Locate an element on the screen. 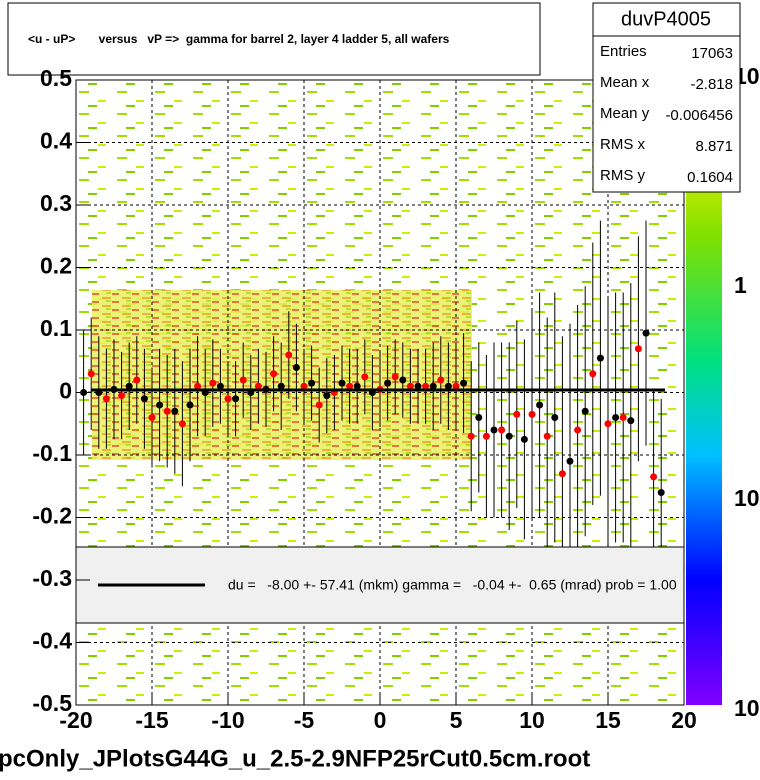 The image size is (760, 780). stats-label: Mean x is located at coordinates (625, 82).